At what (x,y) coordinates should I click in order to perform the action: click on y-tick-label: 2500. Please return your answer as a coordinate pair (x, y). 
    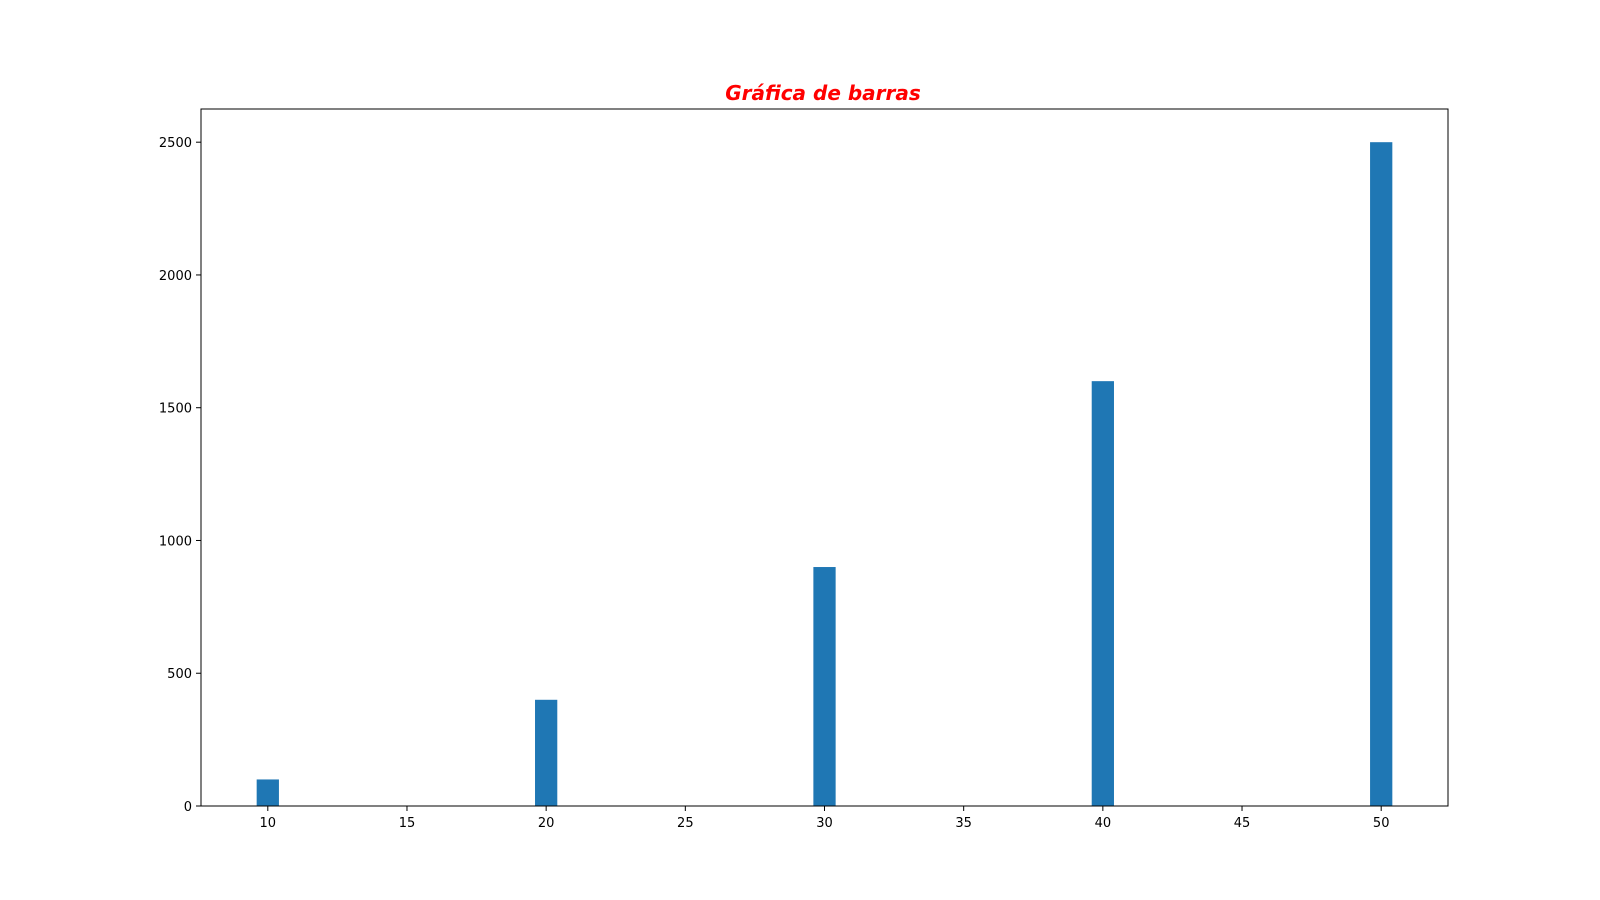
    Looking at the image, I should click on (175, 143).